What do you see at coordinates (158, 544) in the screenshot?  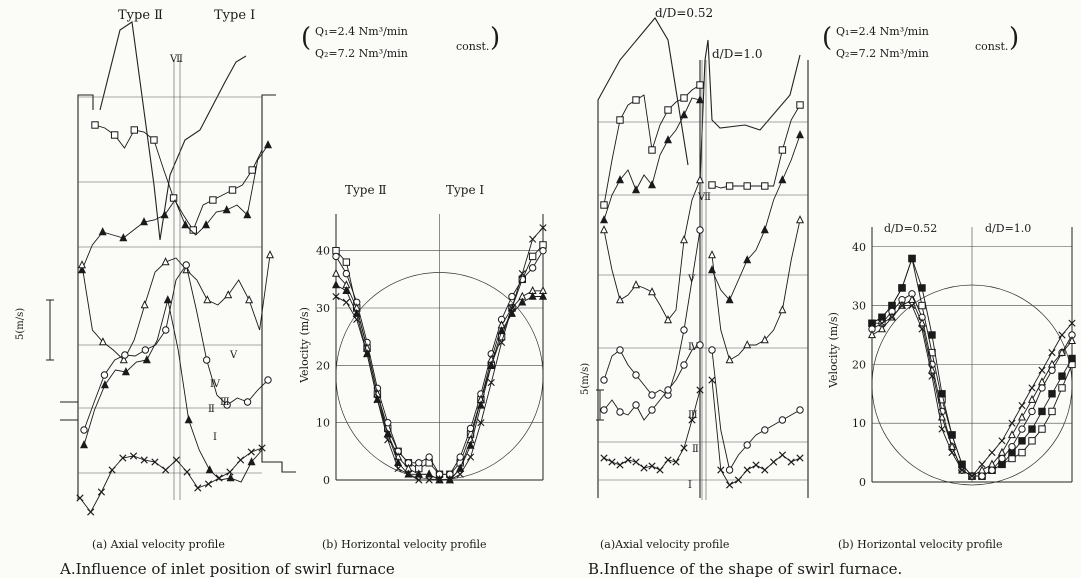 I see `caption-axial: (a) Axial velocity profile` at bounding box center [158, 544].